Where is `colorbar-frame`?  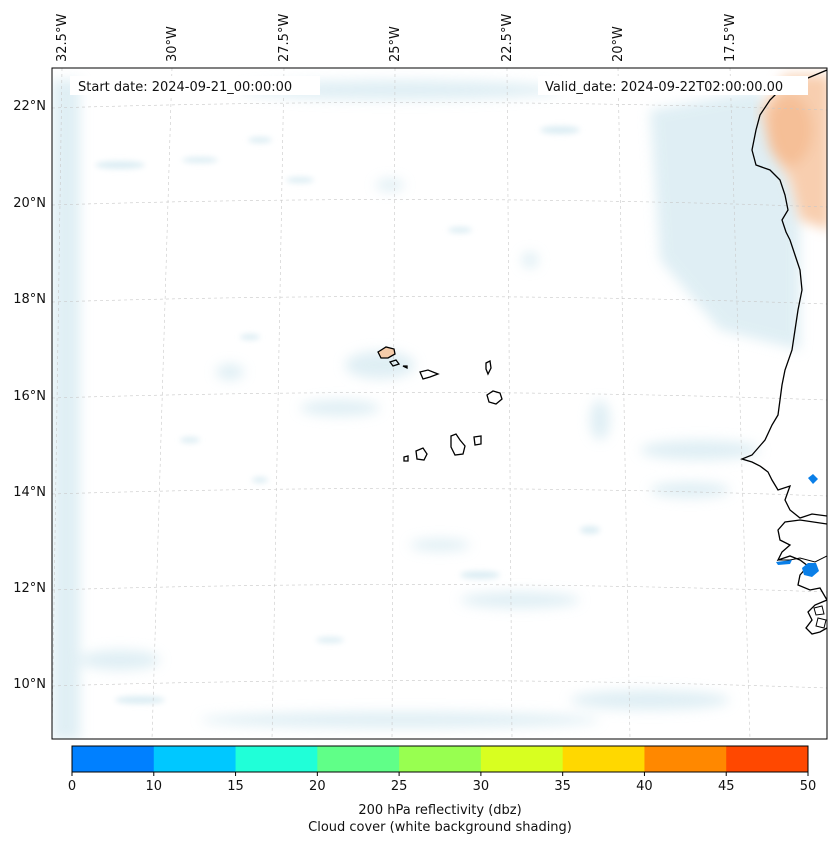
colorbar-frame is located at coordinates (440, 759).